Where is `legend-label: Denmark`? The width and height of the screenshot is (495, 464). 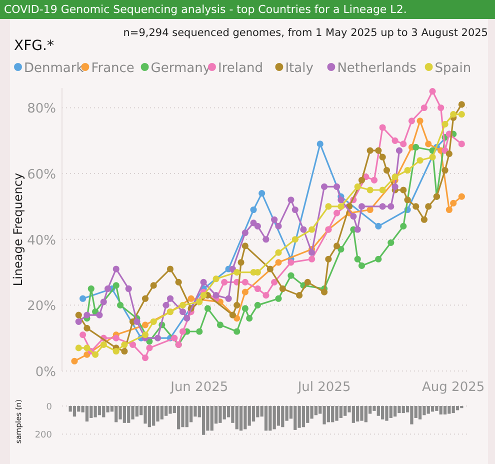 legend-label: Denmark is located at coordinates (54, 68).